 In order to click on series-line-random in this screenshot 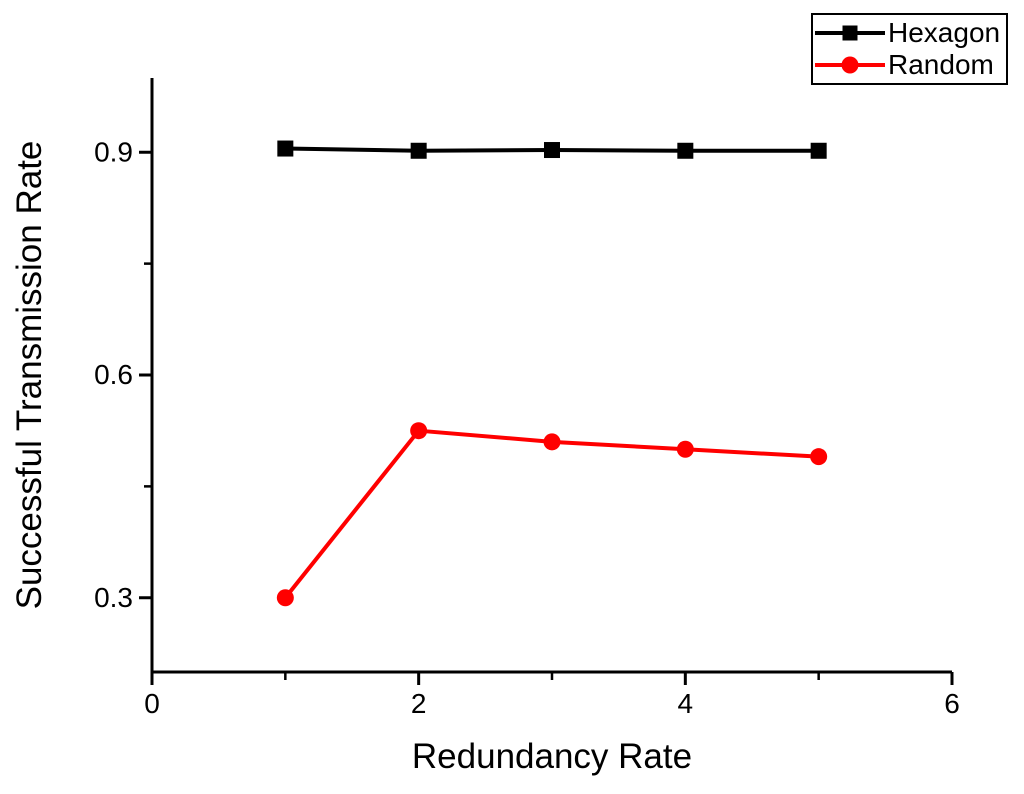, I will do `click(551, 513)`.